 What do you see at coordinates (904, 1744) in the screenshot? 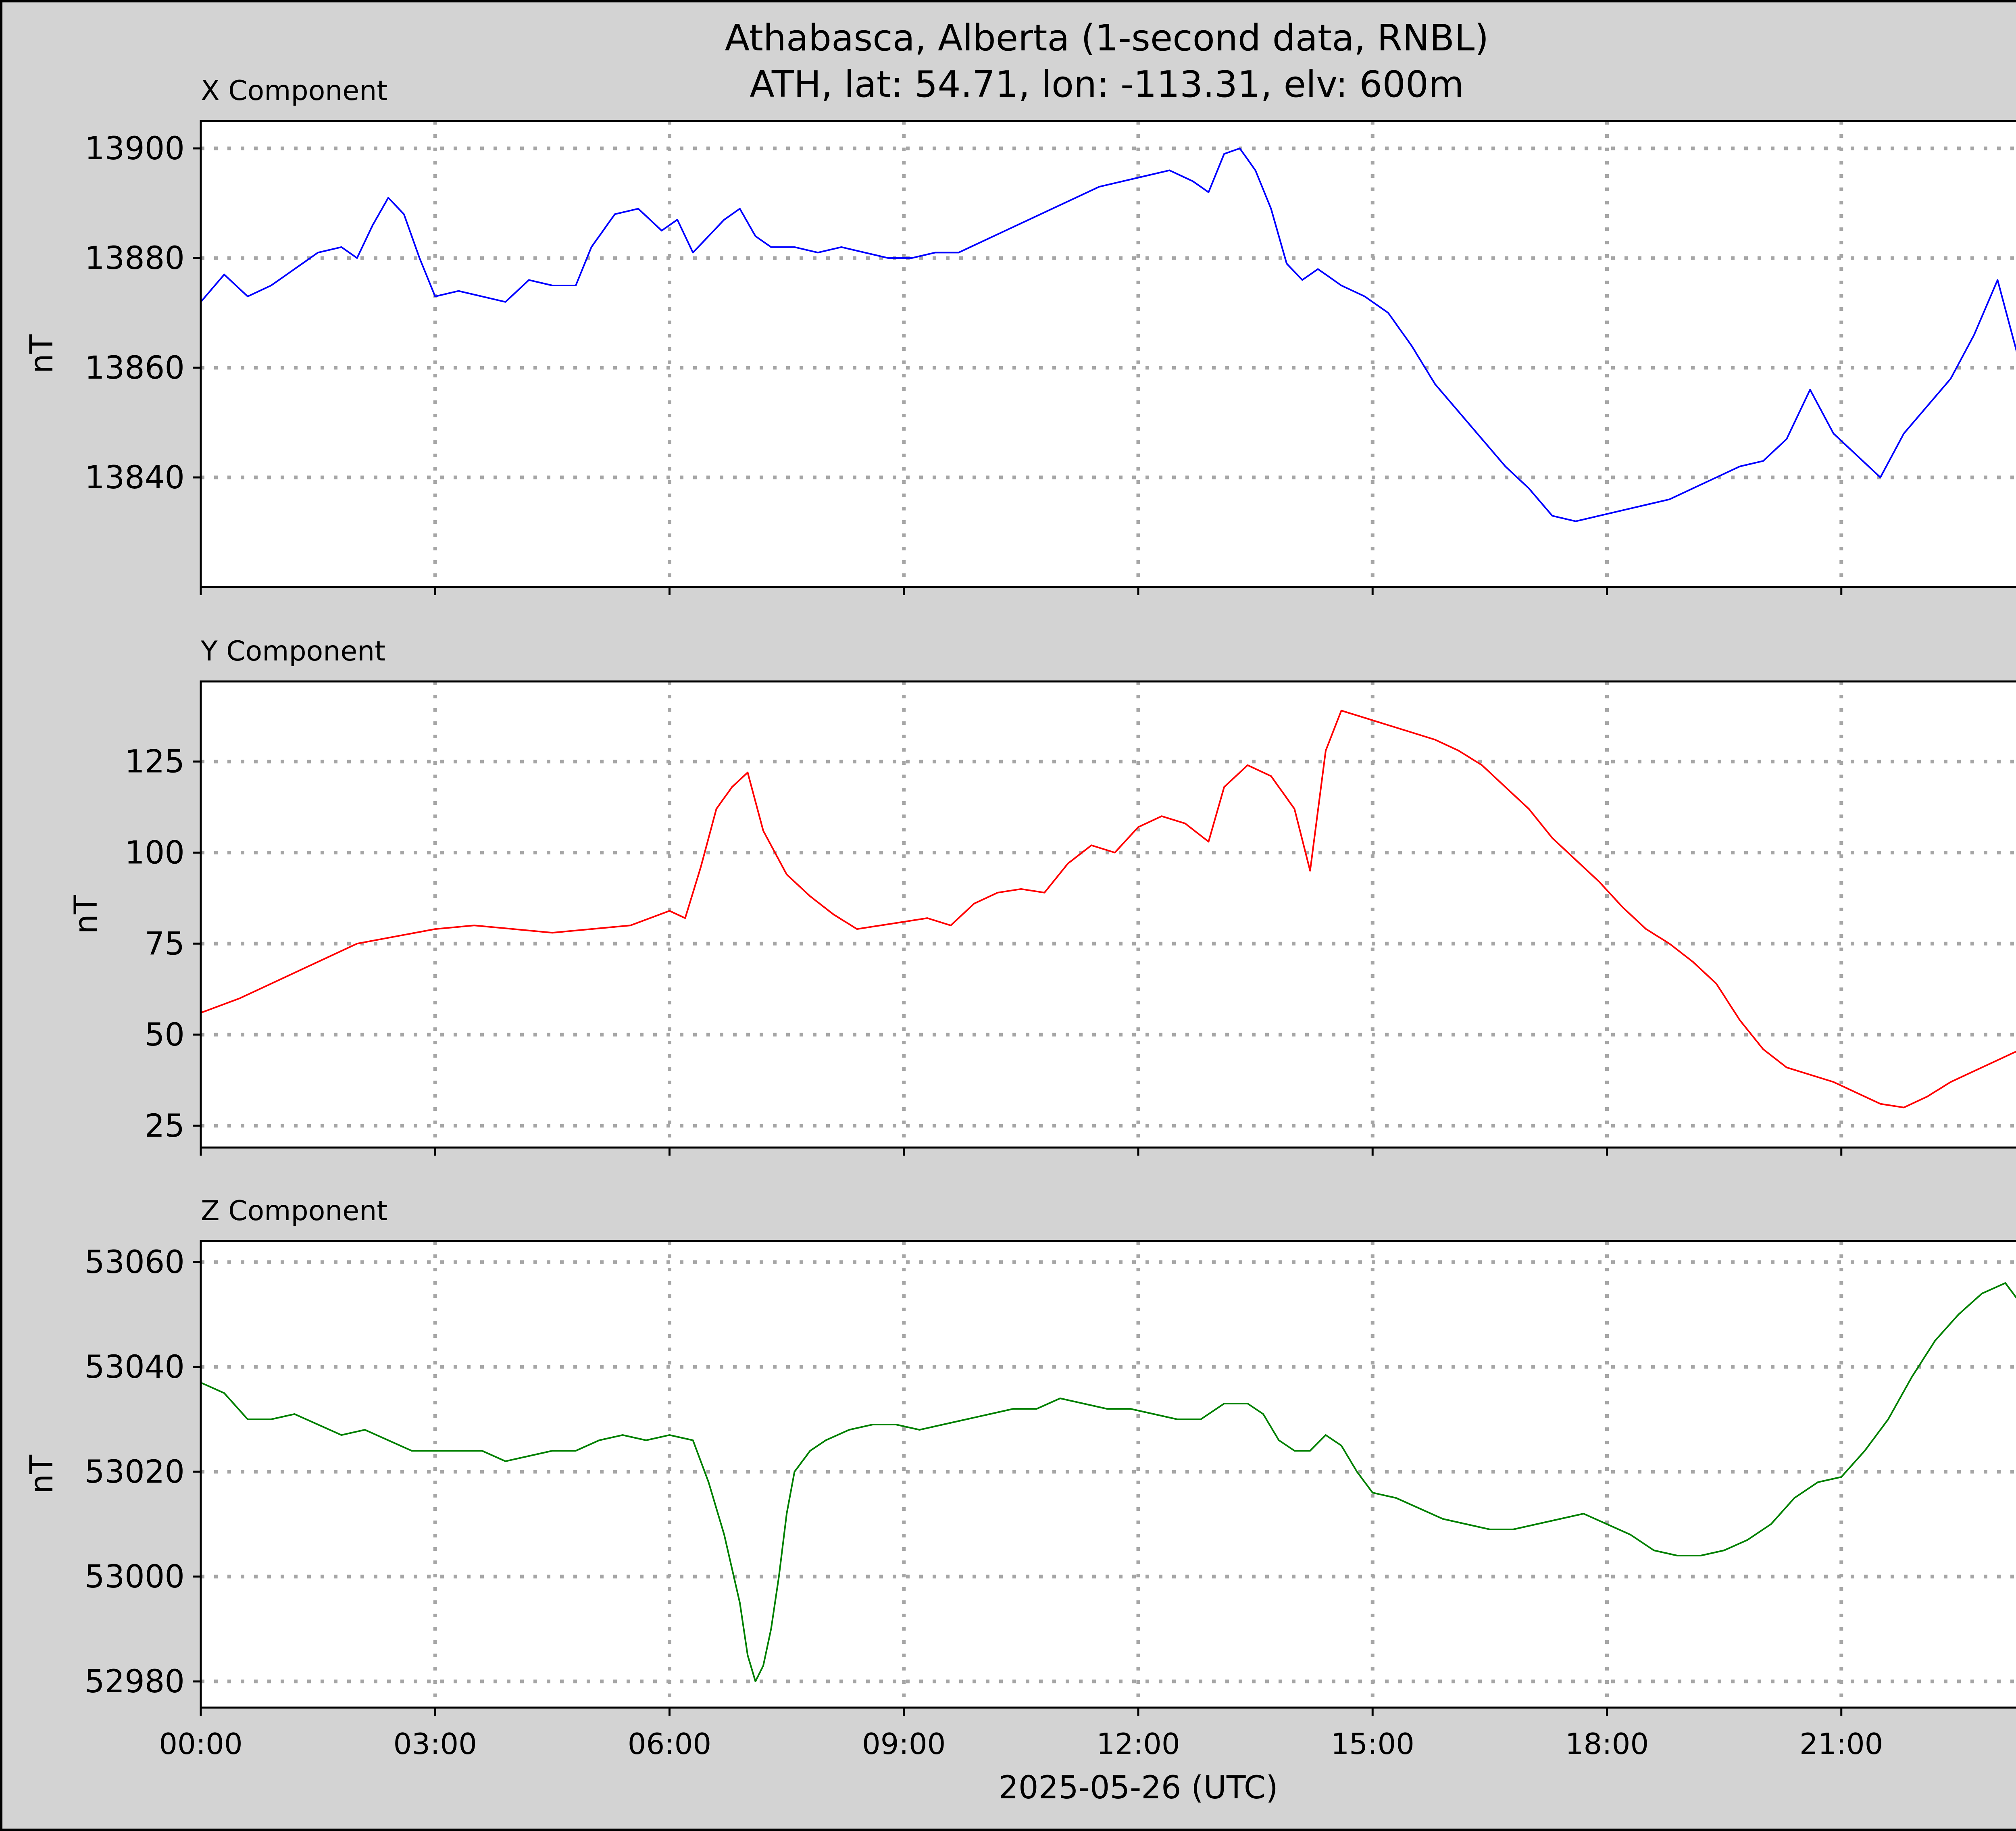
I see `x-tick-label: 09:00` at bounding box center [904, 1744].